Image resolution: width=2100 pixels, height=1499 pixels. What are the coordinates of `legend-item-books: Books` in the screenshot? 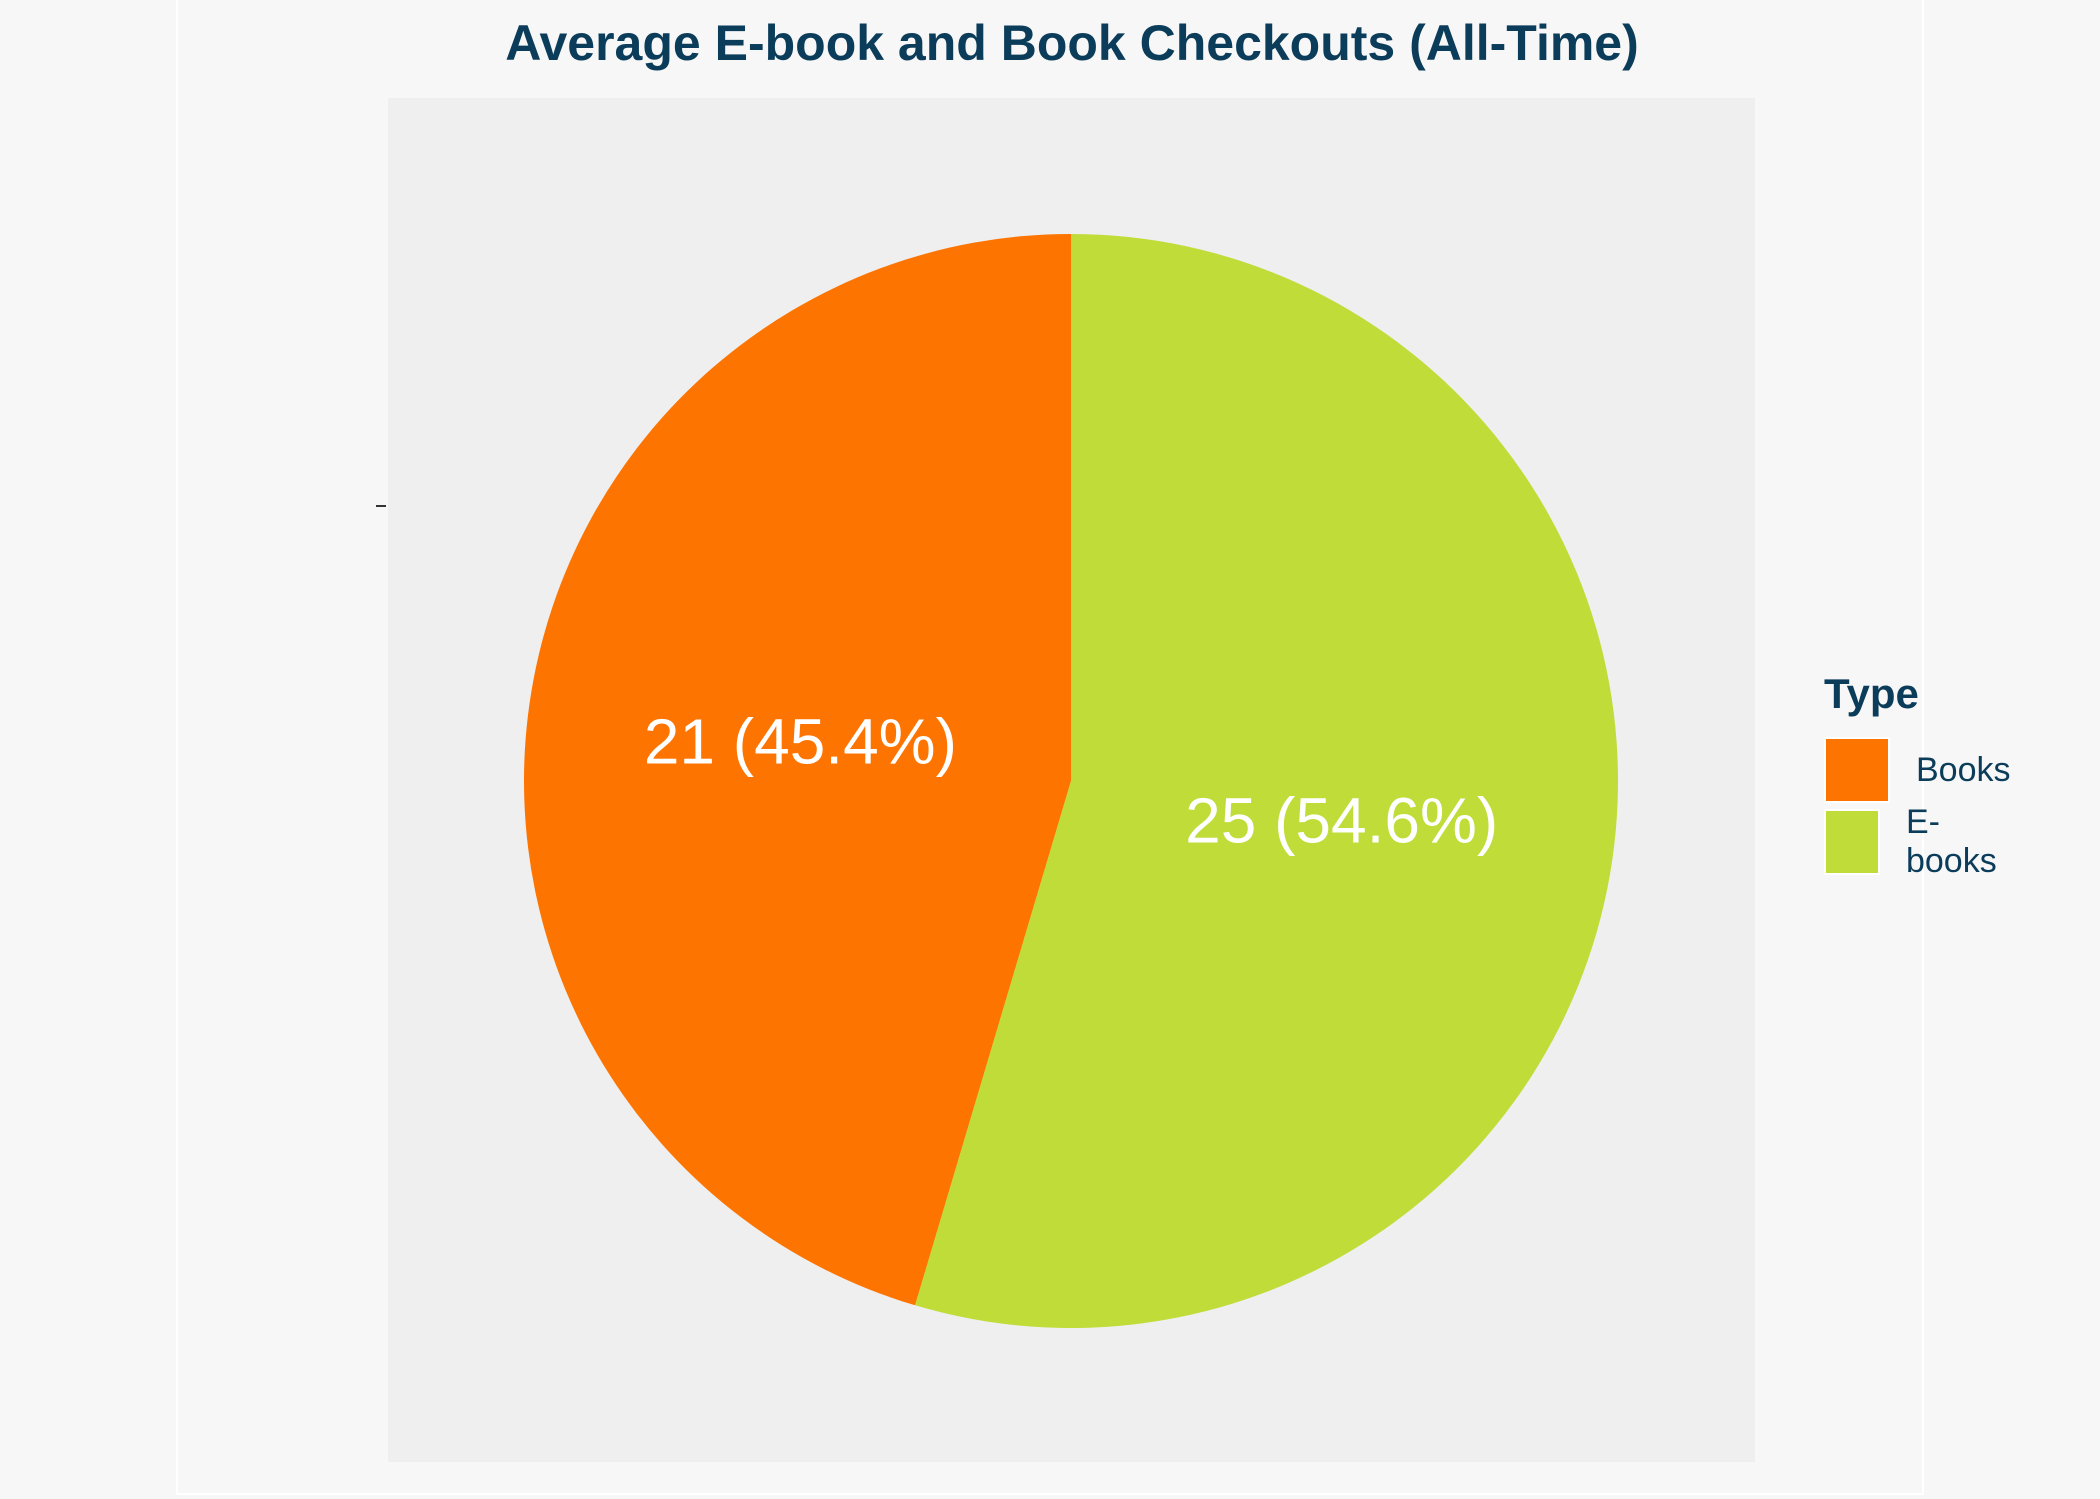 It's located at (1917, 770).